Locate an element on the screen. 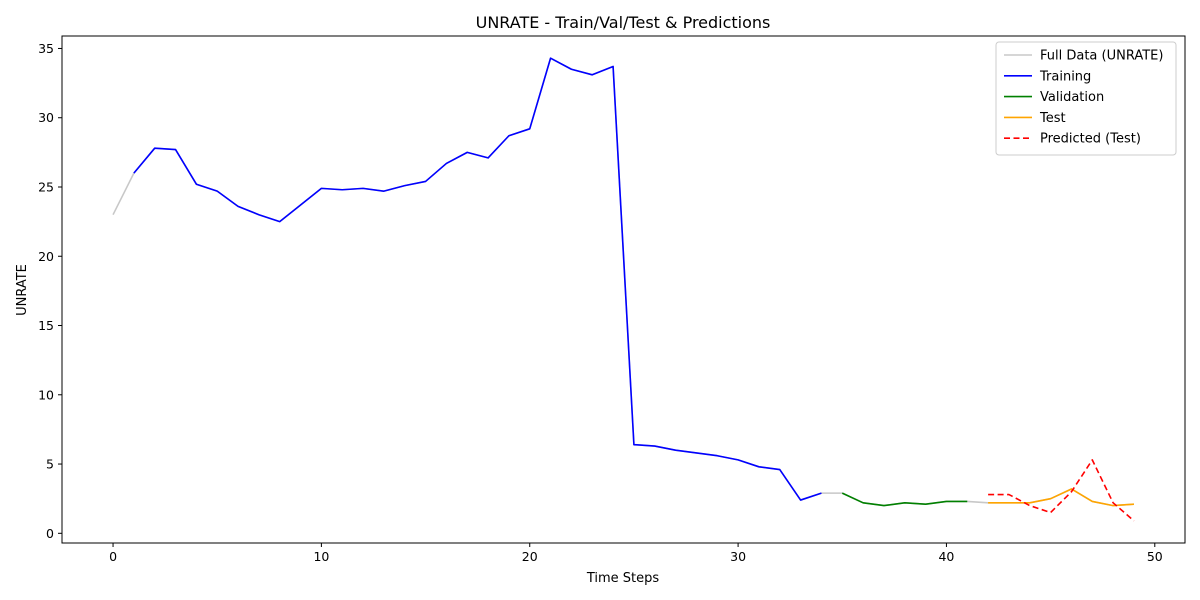  legend-box is located at coordinates (1086, 98).